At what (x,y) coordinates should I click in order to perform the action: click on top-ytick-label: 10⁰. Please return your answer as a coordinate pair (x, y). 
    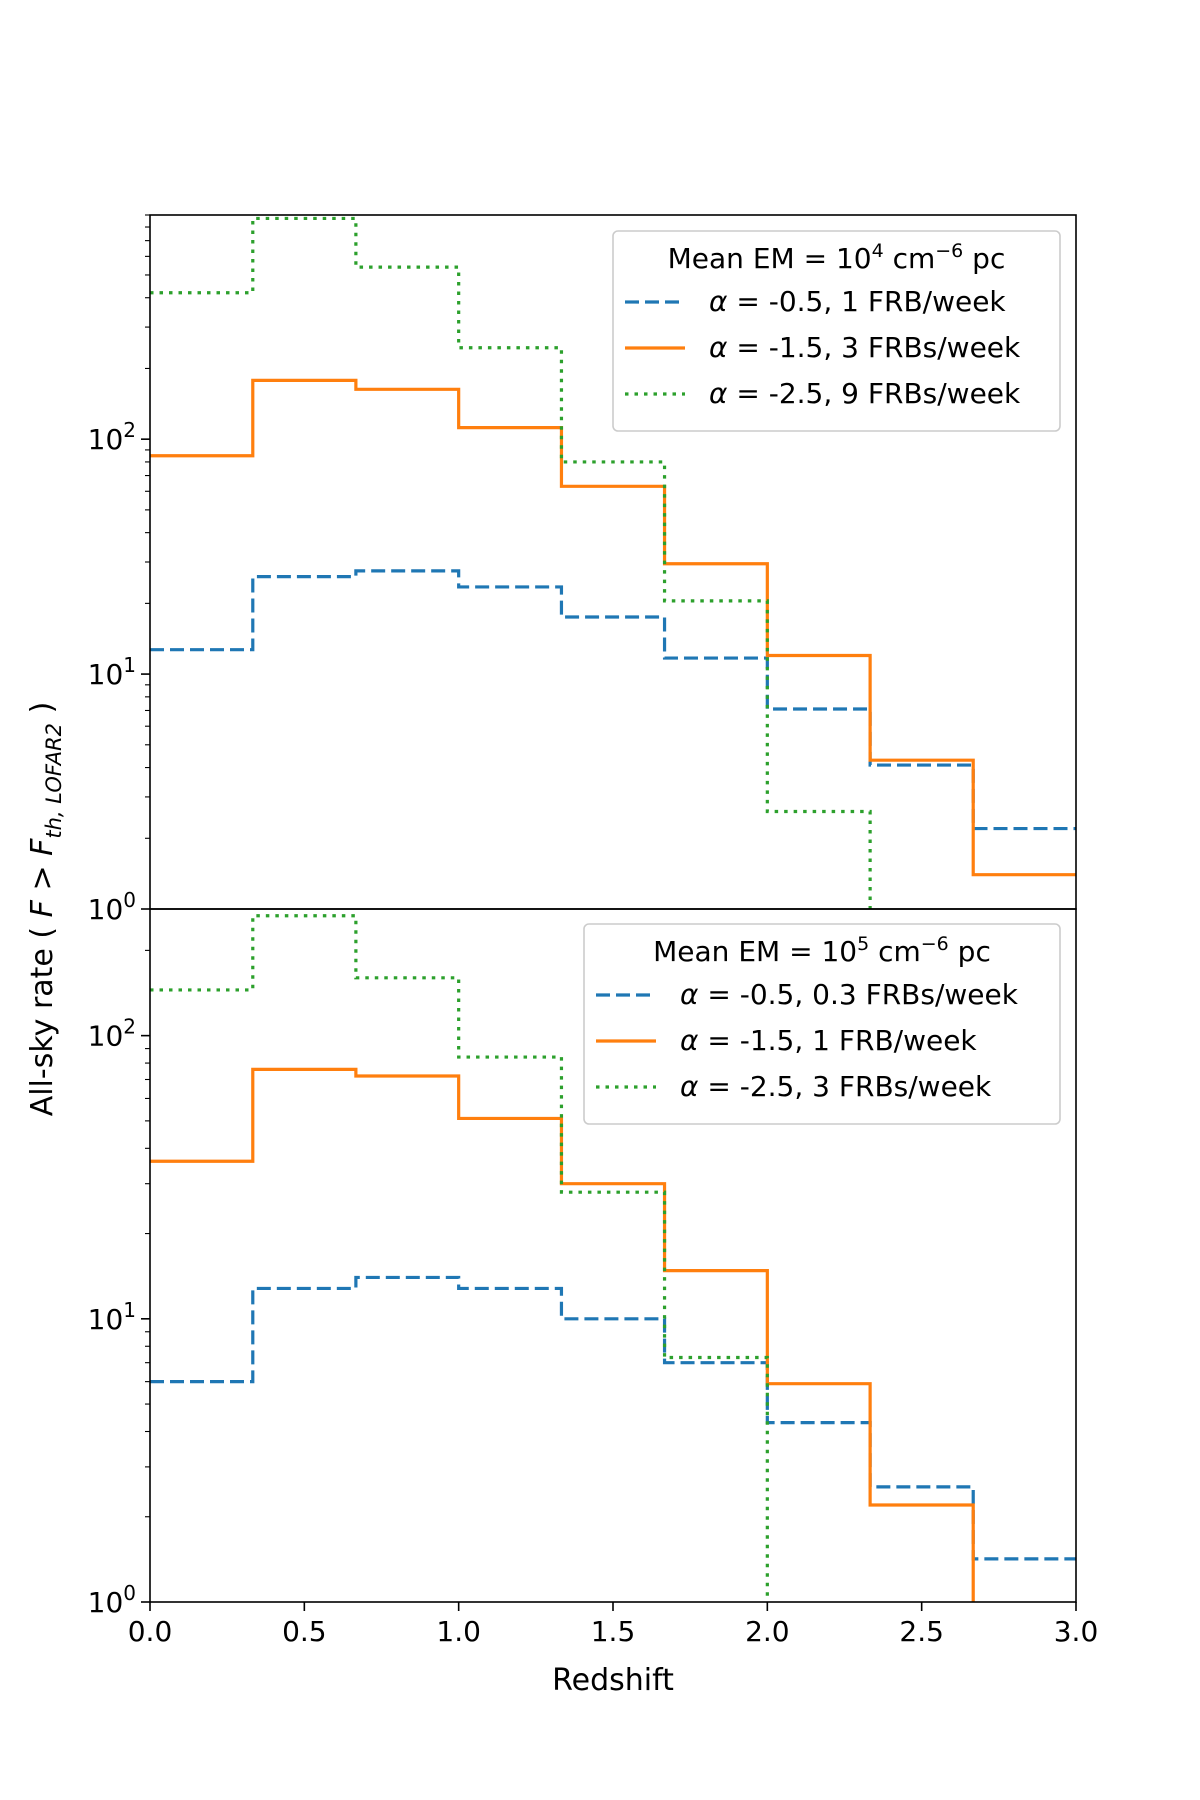
    Looking at the image, I should click on (112, 907).